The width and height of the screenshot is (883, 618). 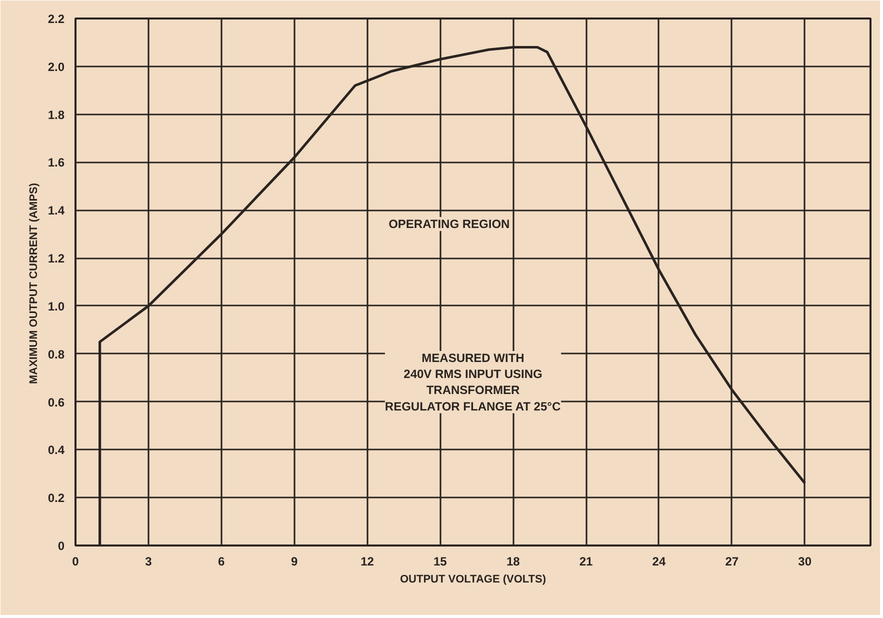 What do you see at coordinates (76, 561) in the screenshot?
I see `x-tick-label: 0` at bounding box center [76, 561].